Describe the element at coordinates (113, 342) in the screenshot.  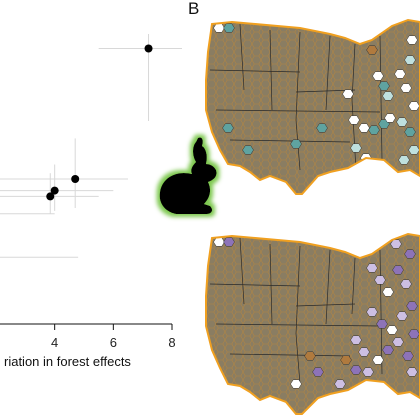
I see `x-tick-label: 6` at that location.